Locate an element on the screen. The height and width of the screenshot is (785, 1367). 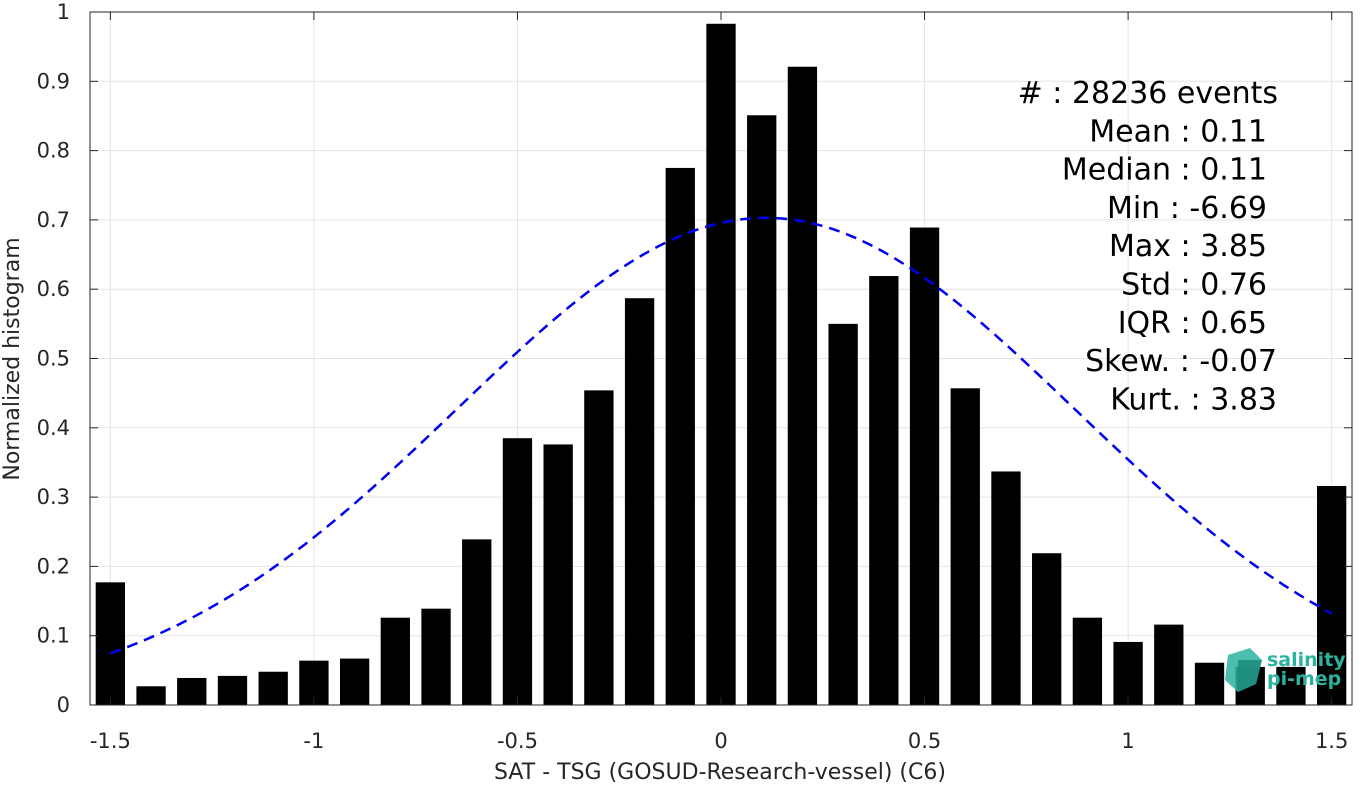
x-tick-label-0: -1.5 is located at coordinates (110, 741).